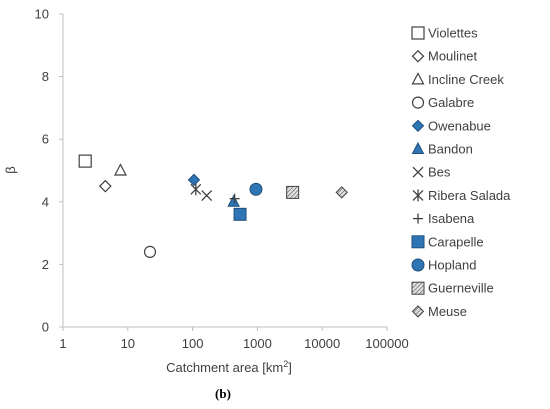 This screenshot has width=550, height=409. I want to click on x-tick-label: 100, so click(193, 343).